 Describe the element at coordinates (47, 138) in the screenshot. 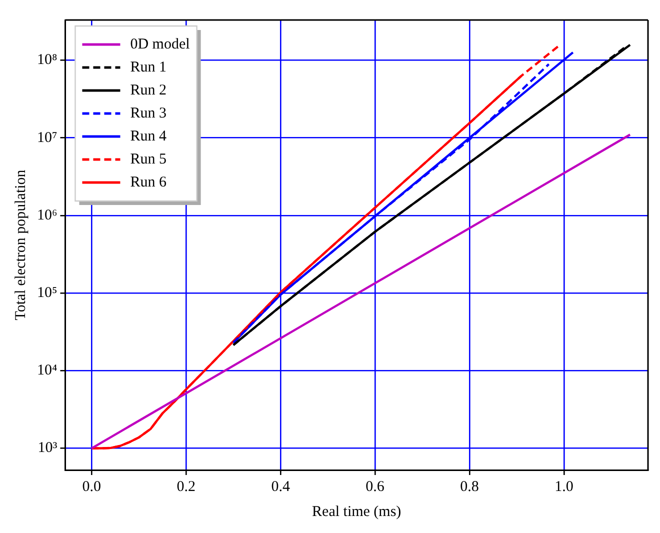

I see `y-tick-label: 10⁷` at that location.